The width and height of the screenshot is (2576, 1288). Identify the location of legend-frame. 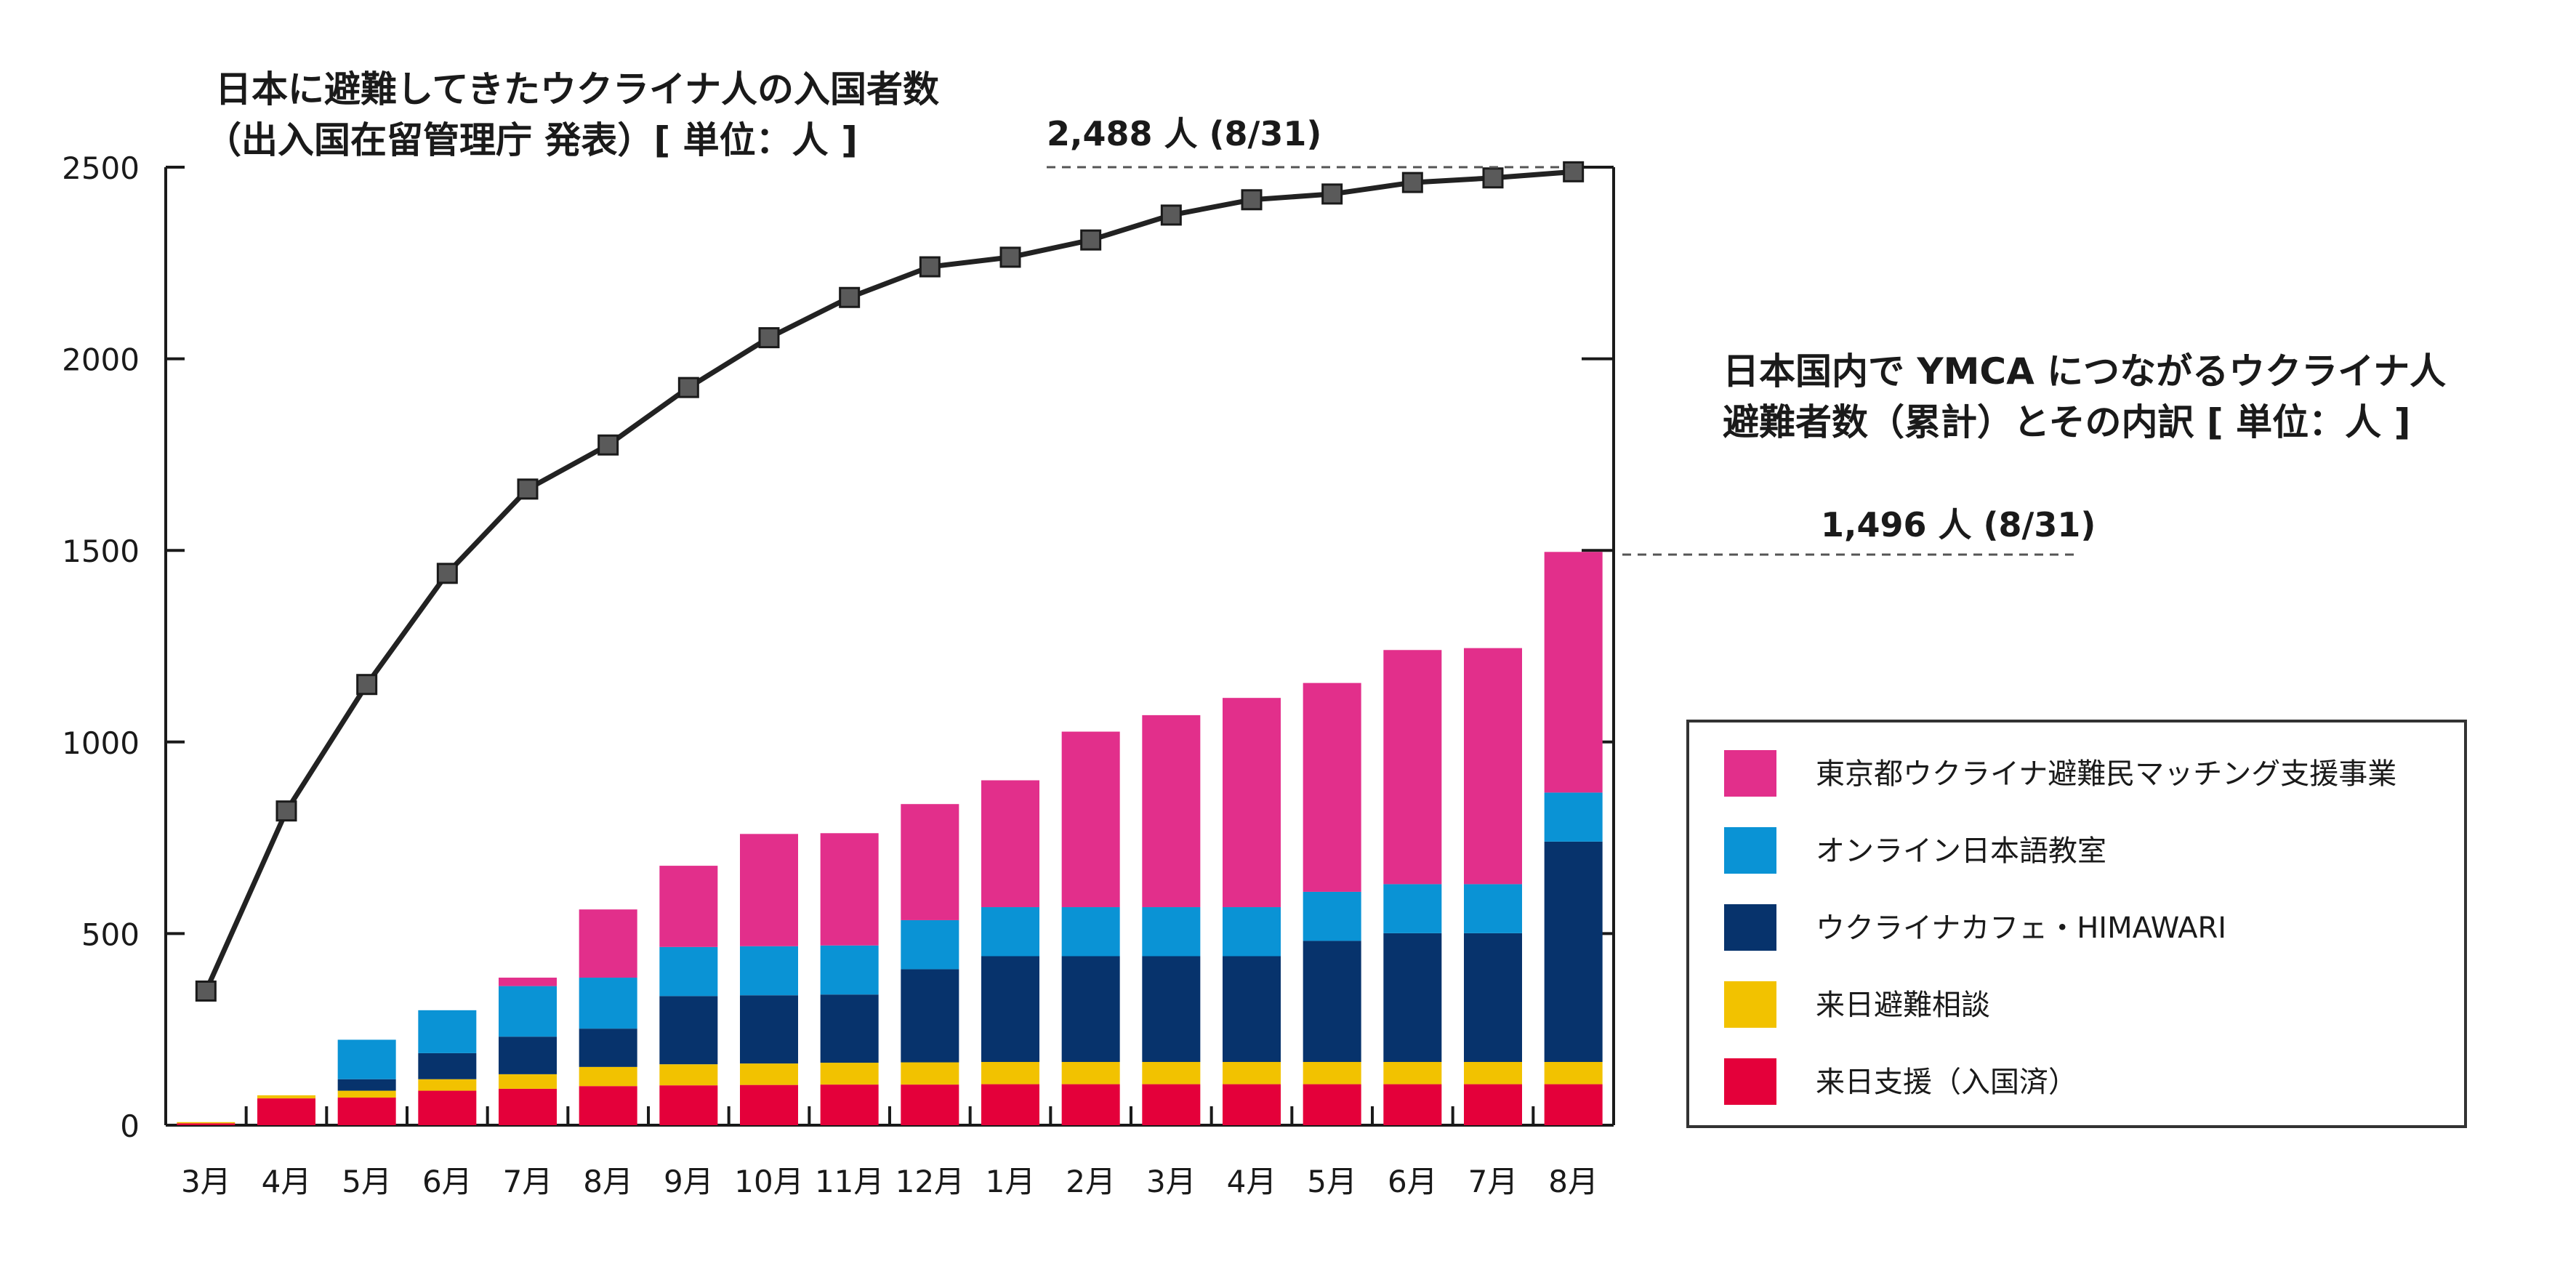
(2076, 924).